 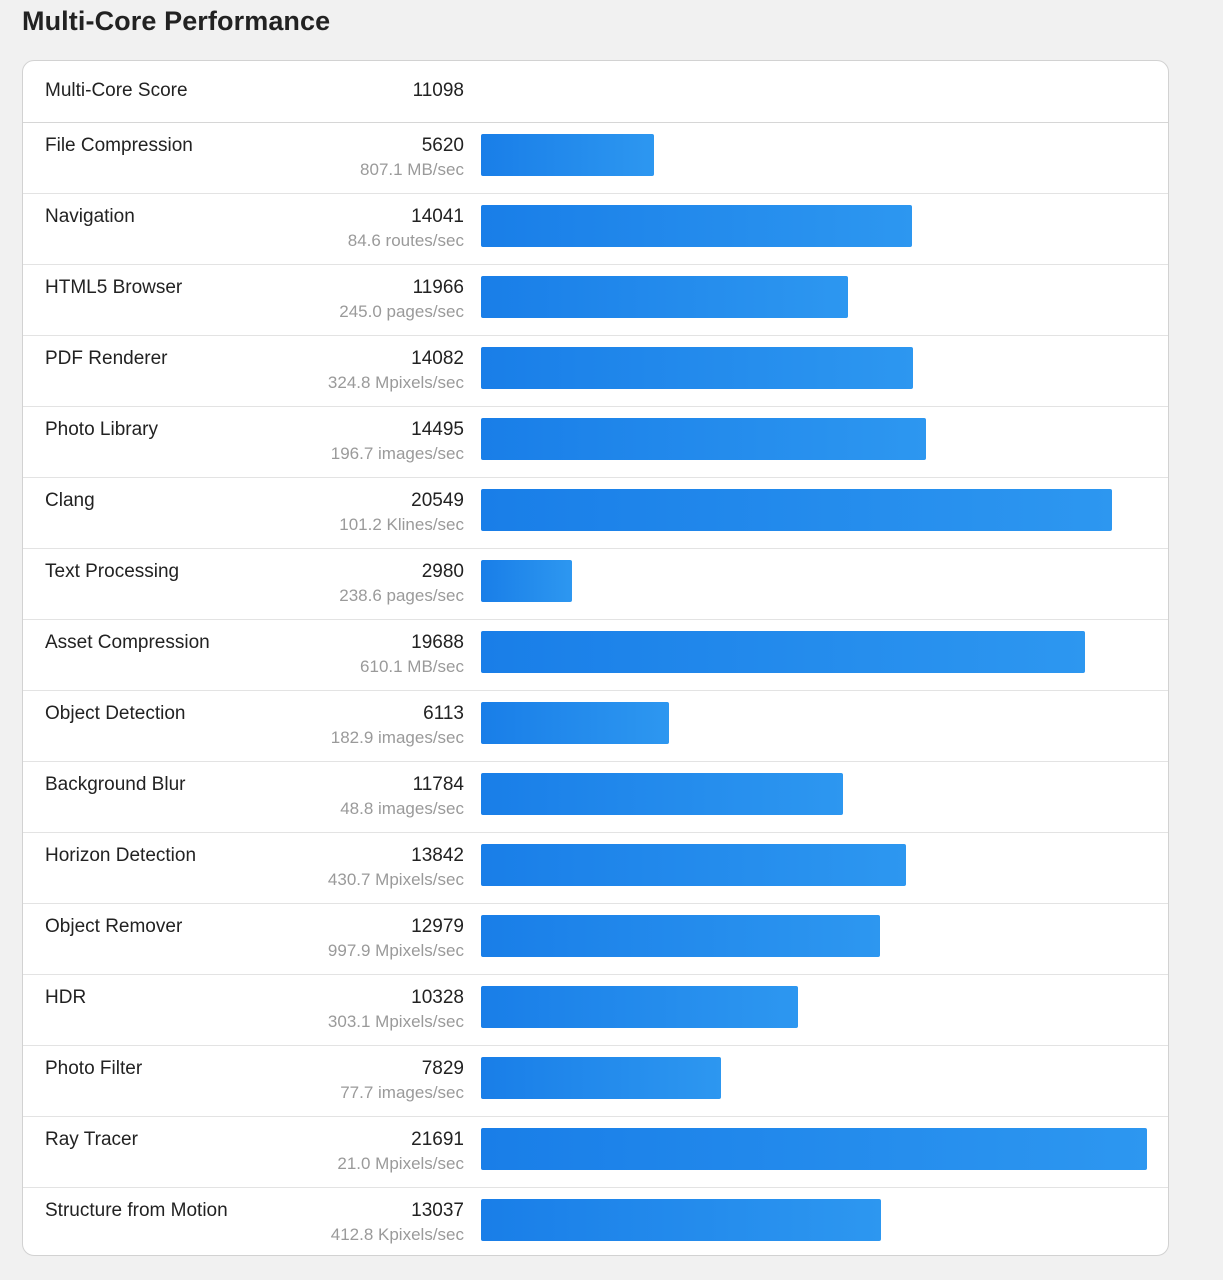 What do you see at coordinates (401, 311) in the screenshot?
I see `benchmark-rate: 245.0 pages/sec` at bounding box center [401, 311].